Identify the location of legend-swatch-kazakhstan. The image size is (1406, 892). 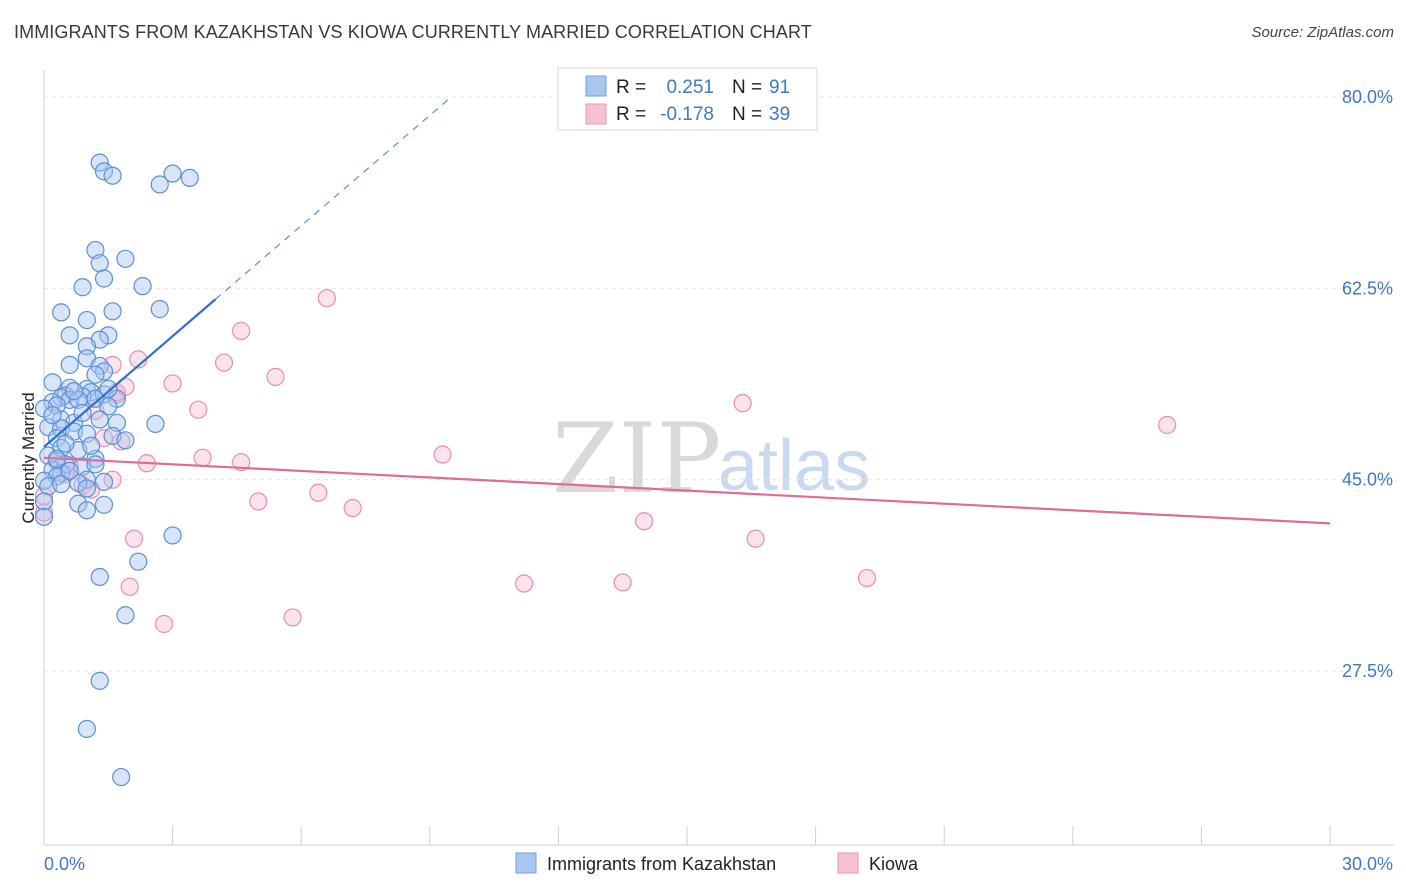
(526, 863).